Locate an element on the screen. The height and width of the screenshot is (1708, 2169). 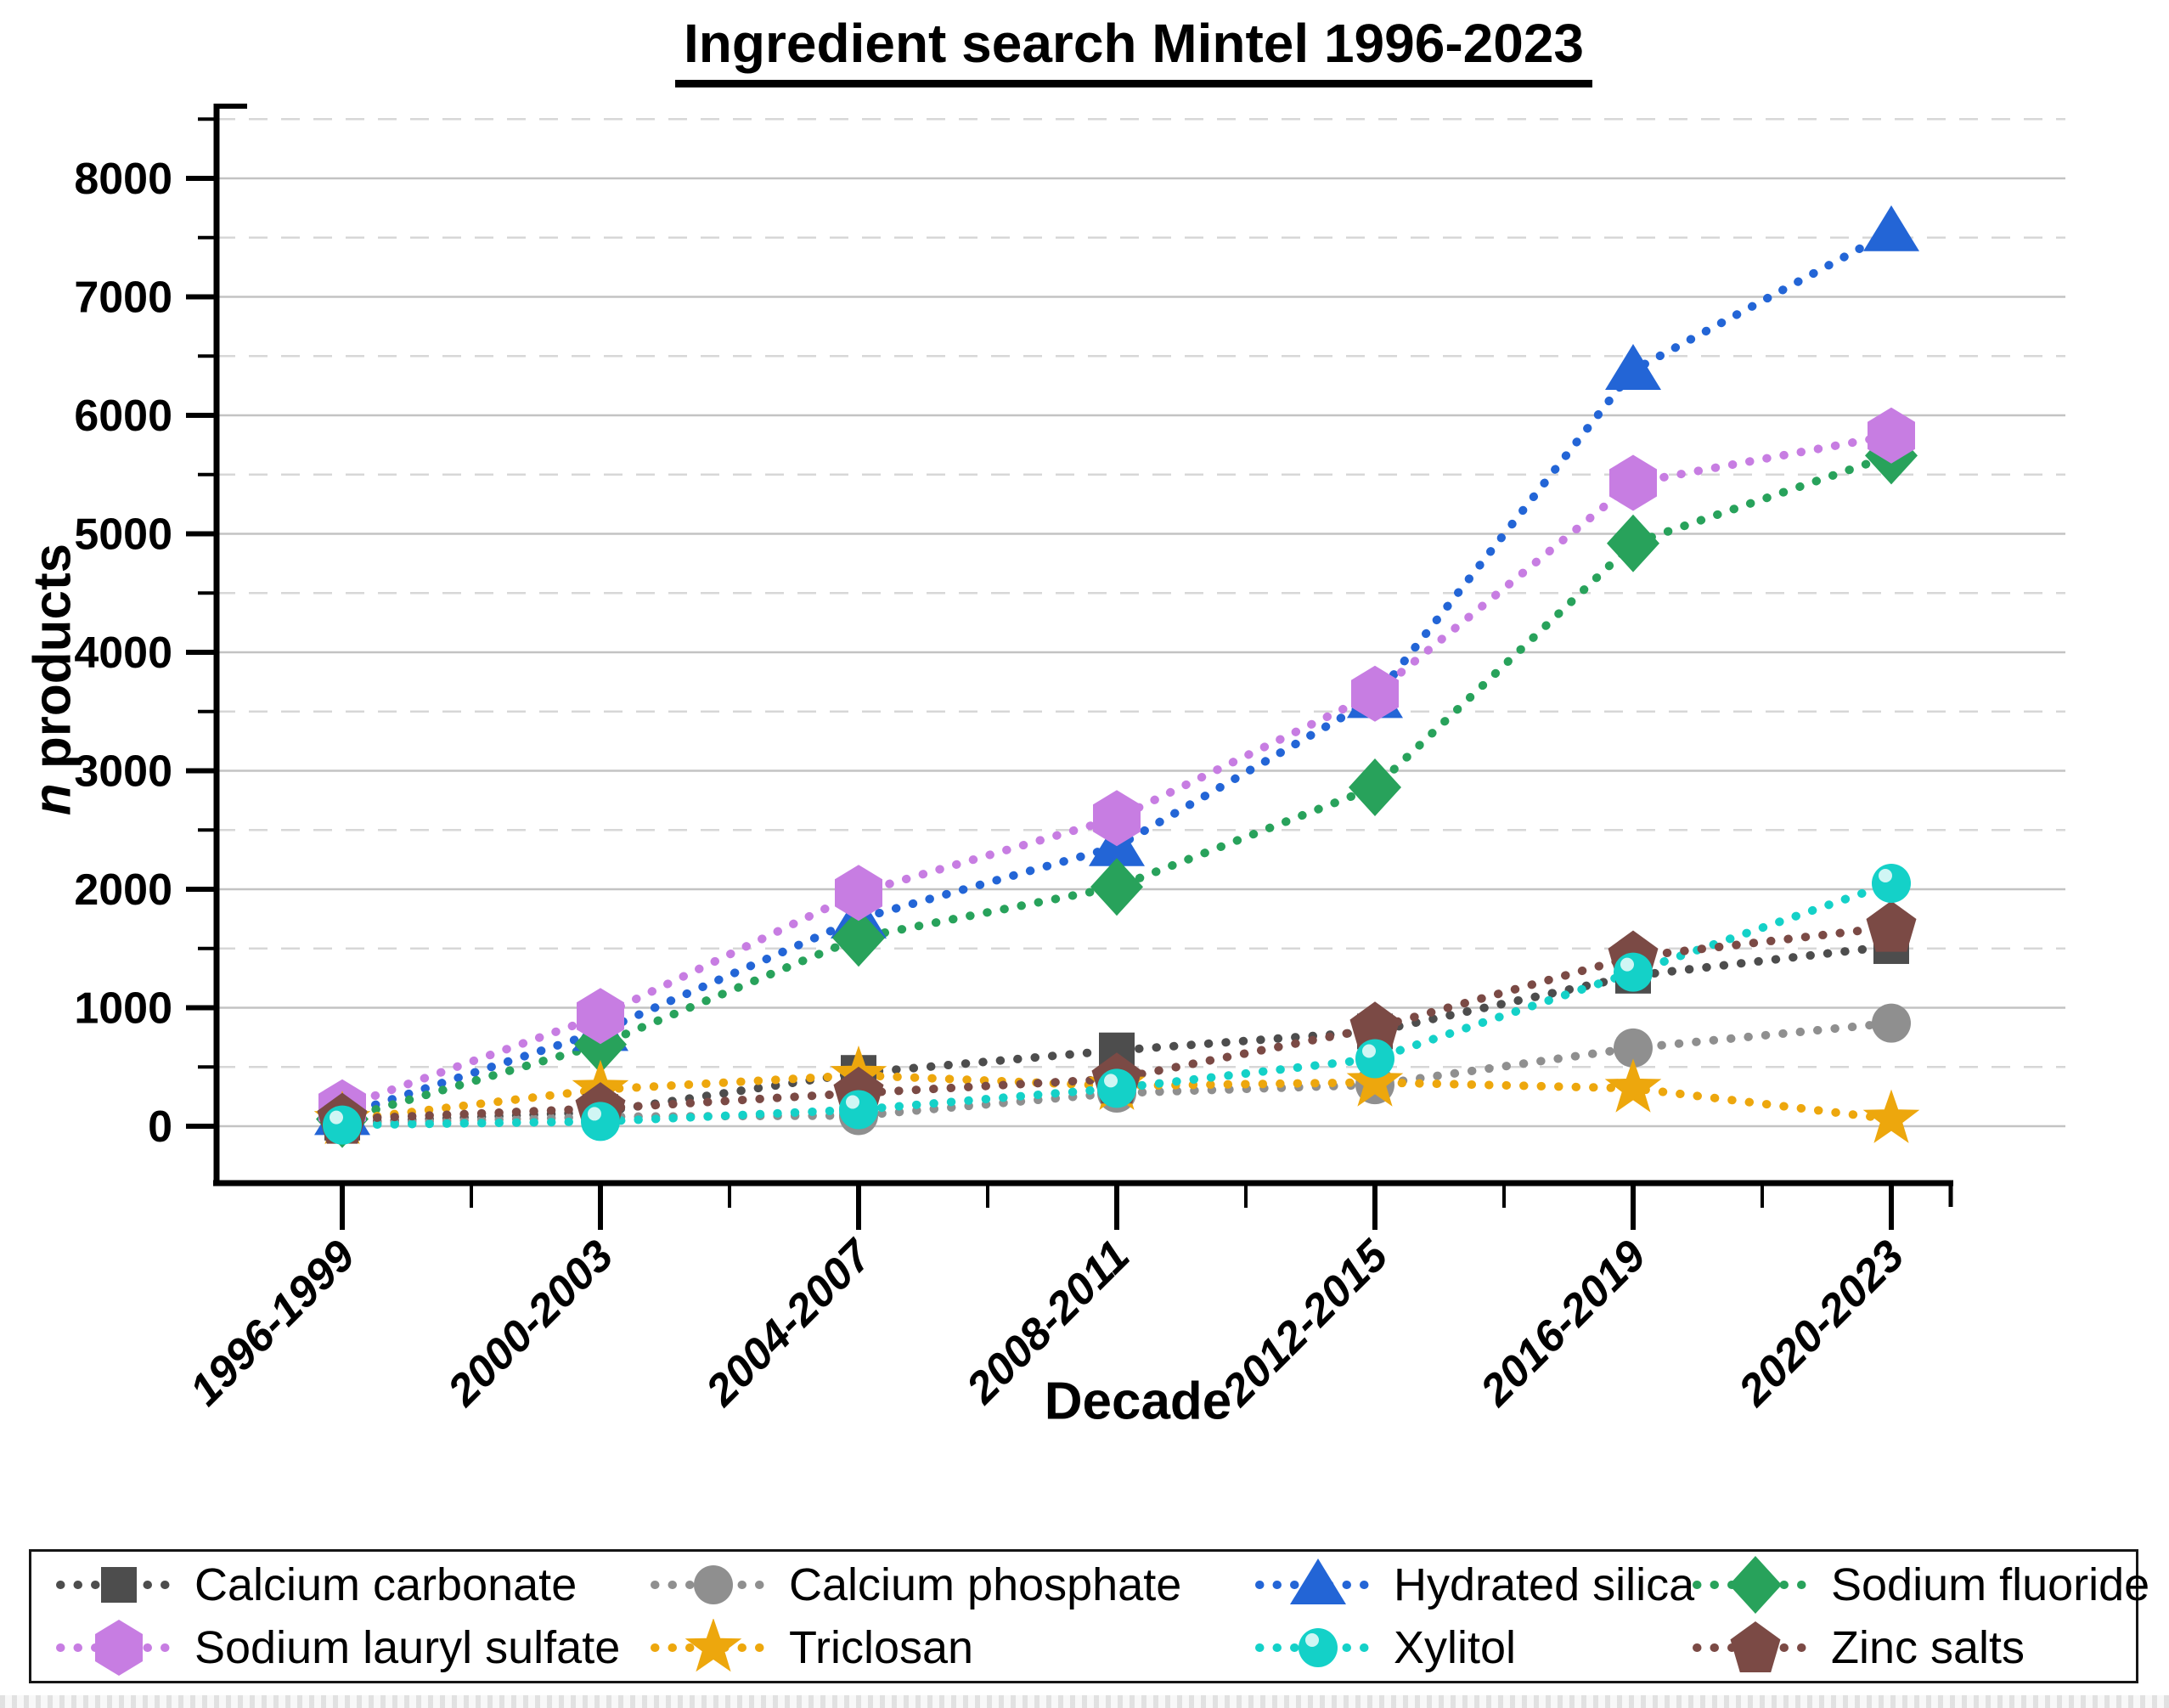
data-point-sodium-lauryl-sulfate-2016-2019 is located at coordinates (1633, 482).